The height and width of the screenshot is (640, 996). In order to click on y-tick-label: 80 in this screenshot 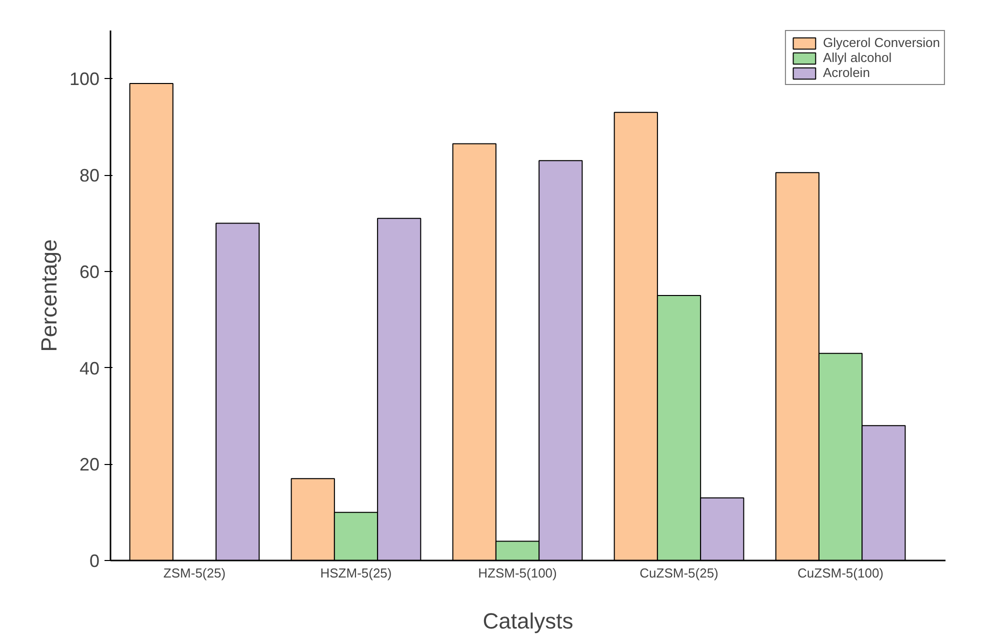, I will do `click(89, 176)`.